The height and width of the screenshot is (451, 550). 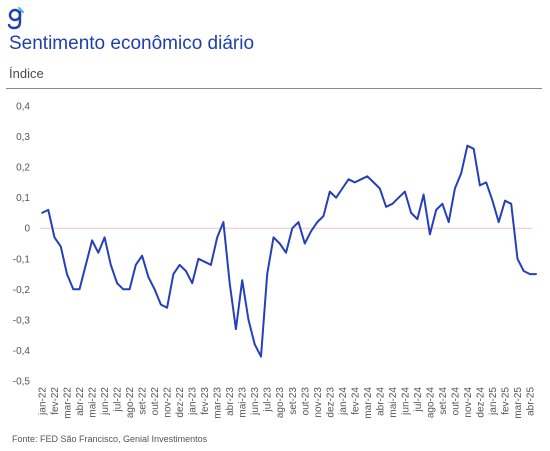 What do you see at coordinates (23, 168) in the screenshot?
I see `y-tick-label: 0,2` at bounding box center [23, 168].